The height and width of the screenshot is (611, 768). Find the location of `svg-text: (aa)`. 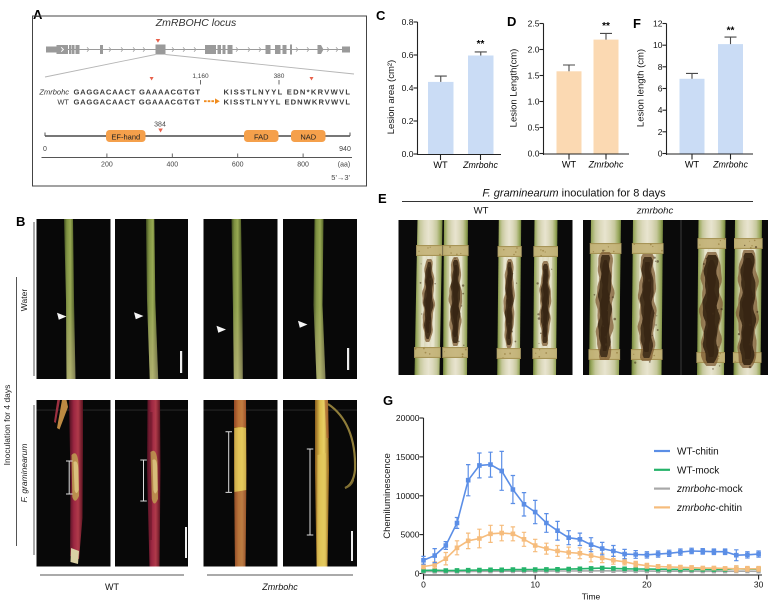

svg-text: (aa) is located at coordinates (344, 165).